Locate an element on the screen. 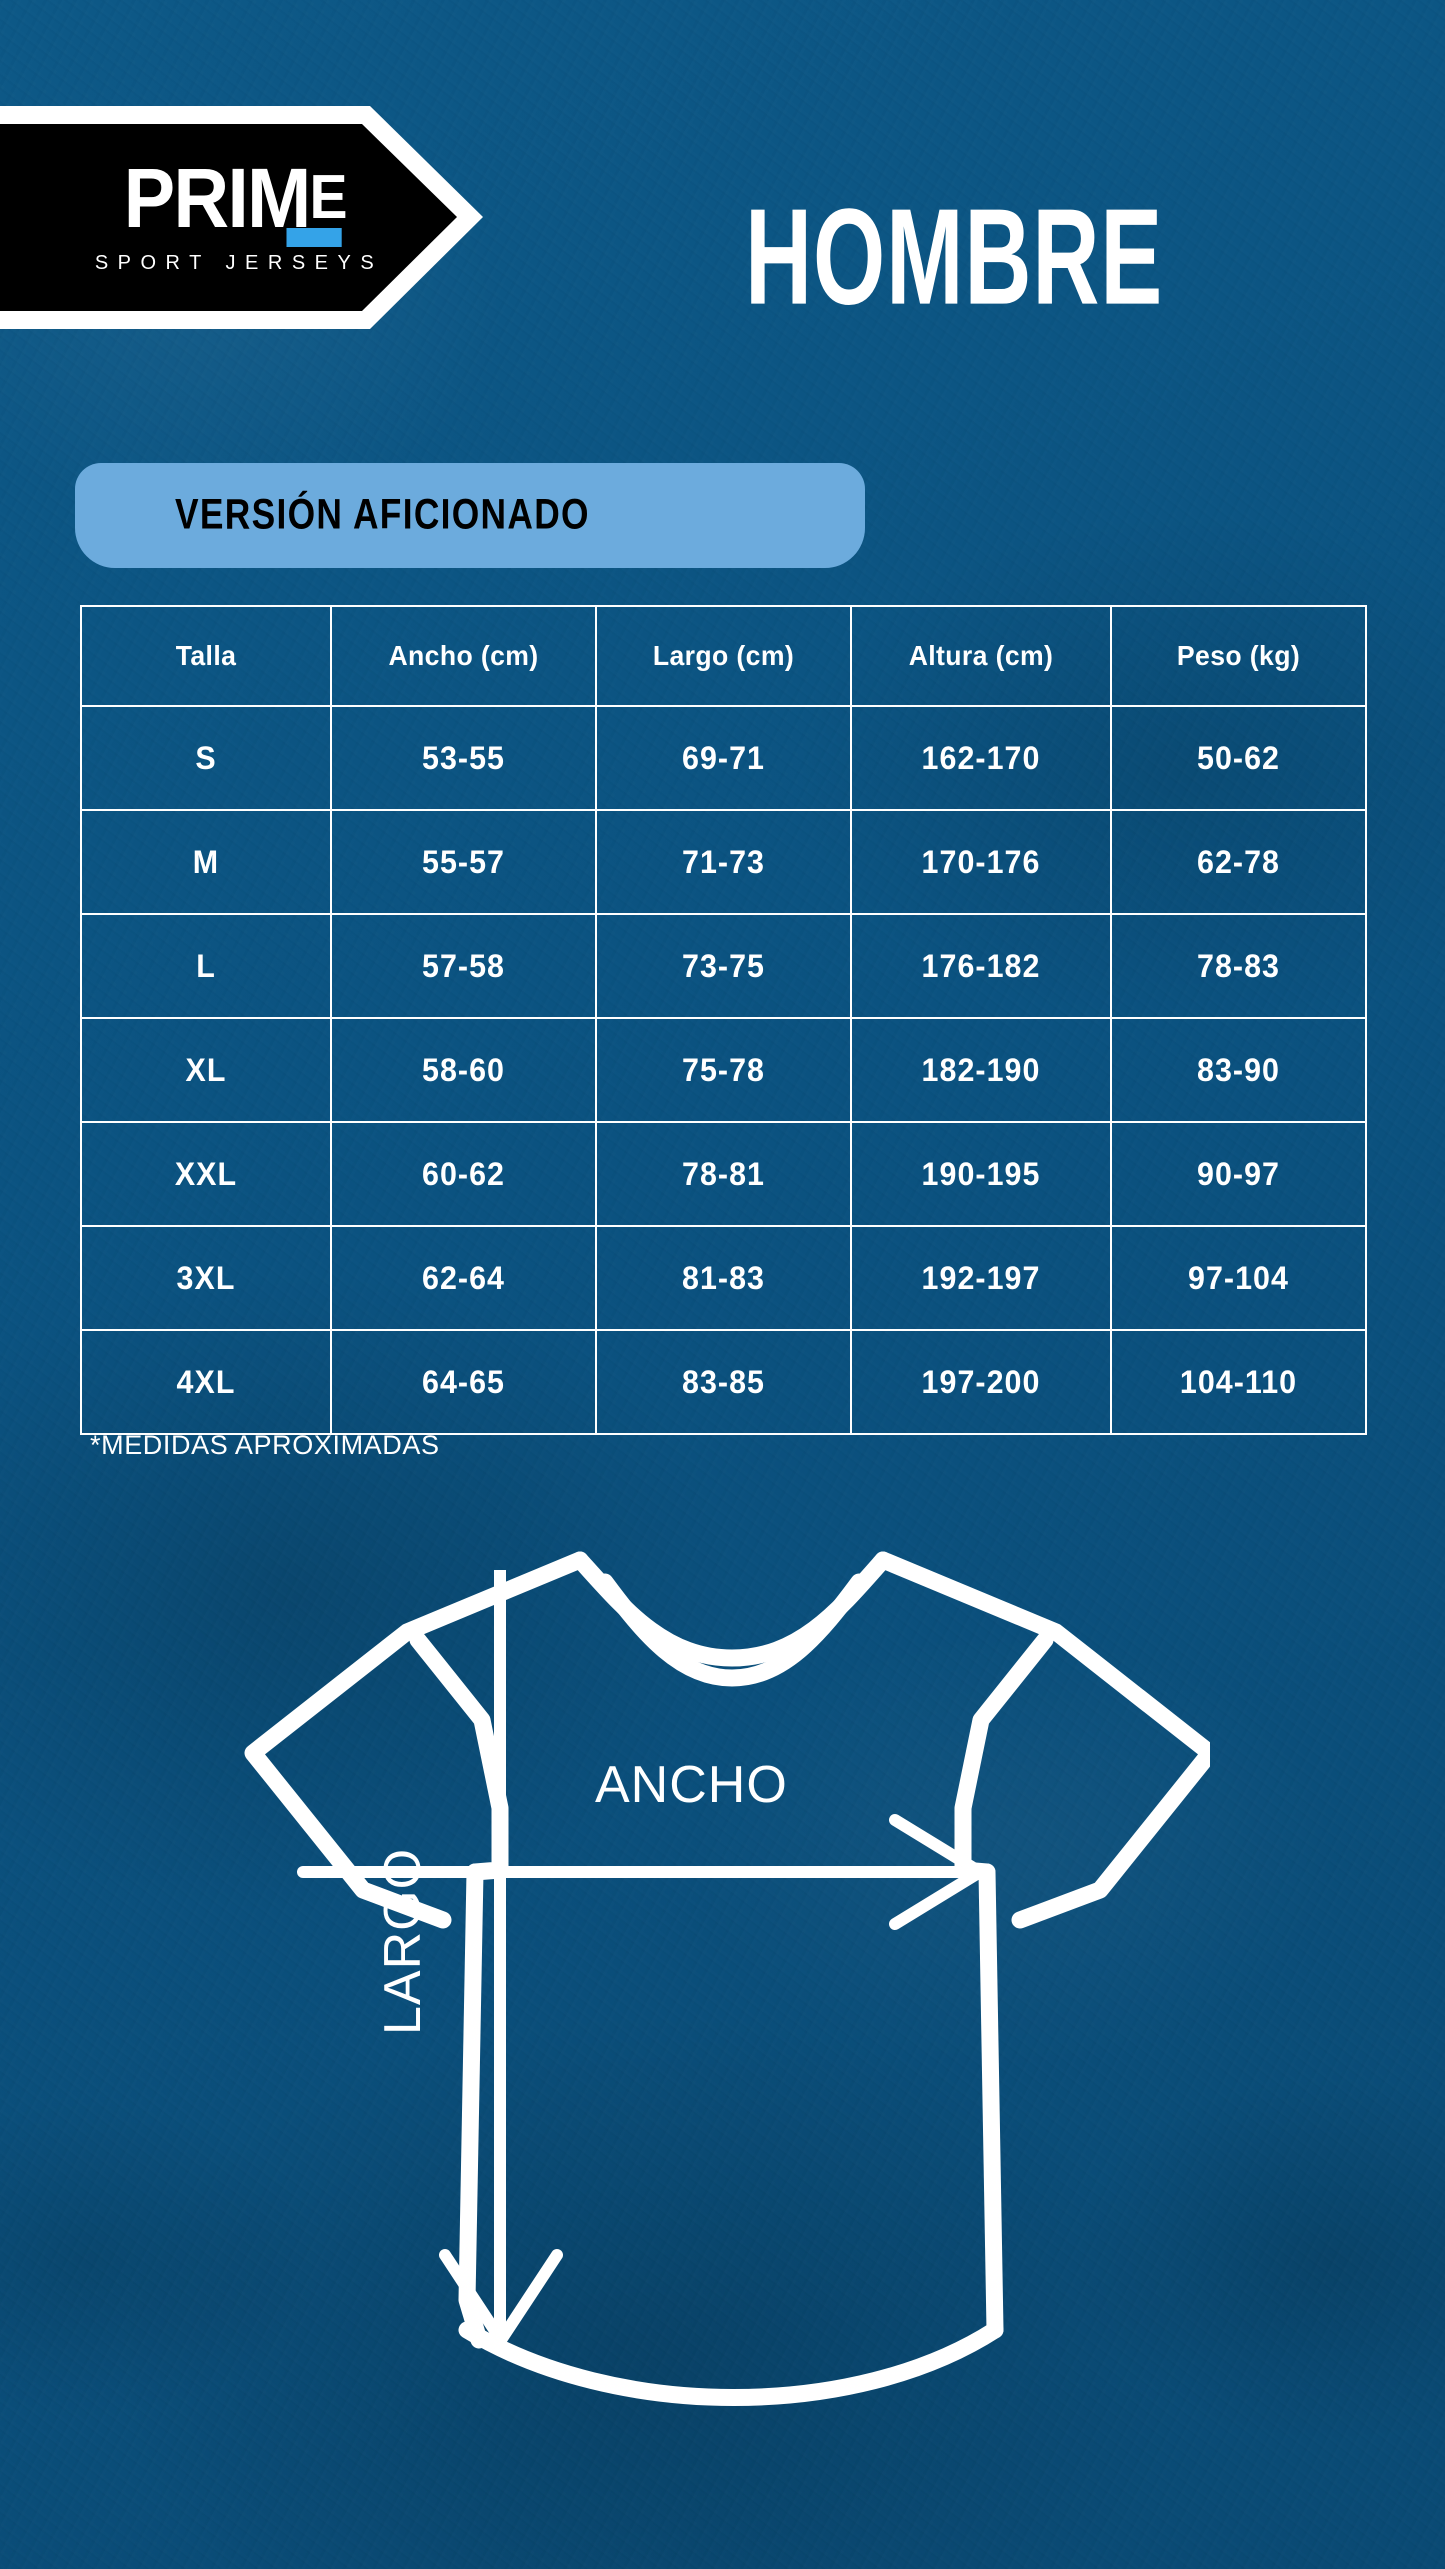  cell-ancho: 55-57 is located at coordinates (463, 862).